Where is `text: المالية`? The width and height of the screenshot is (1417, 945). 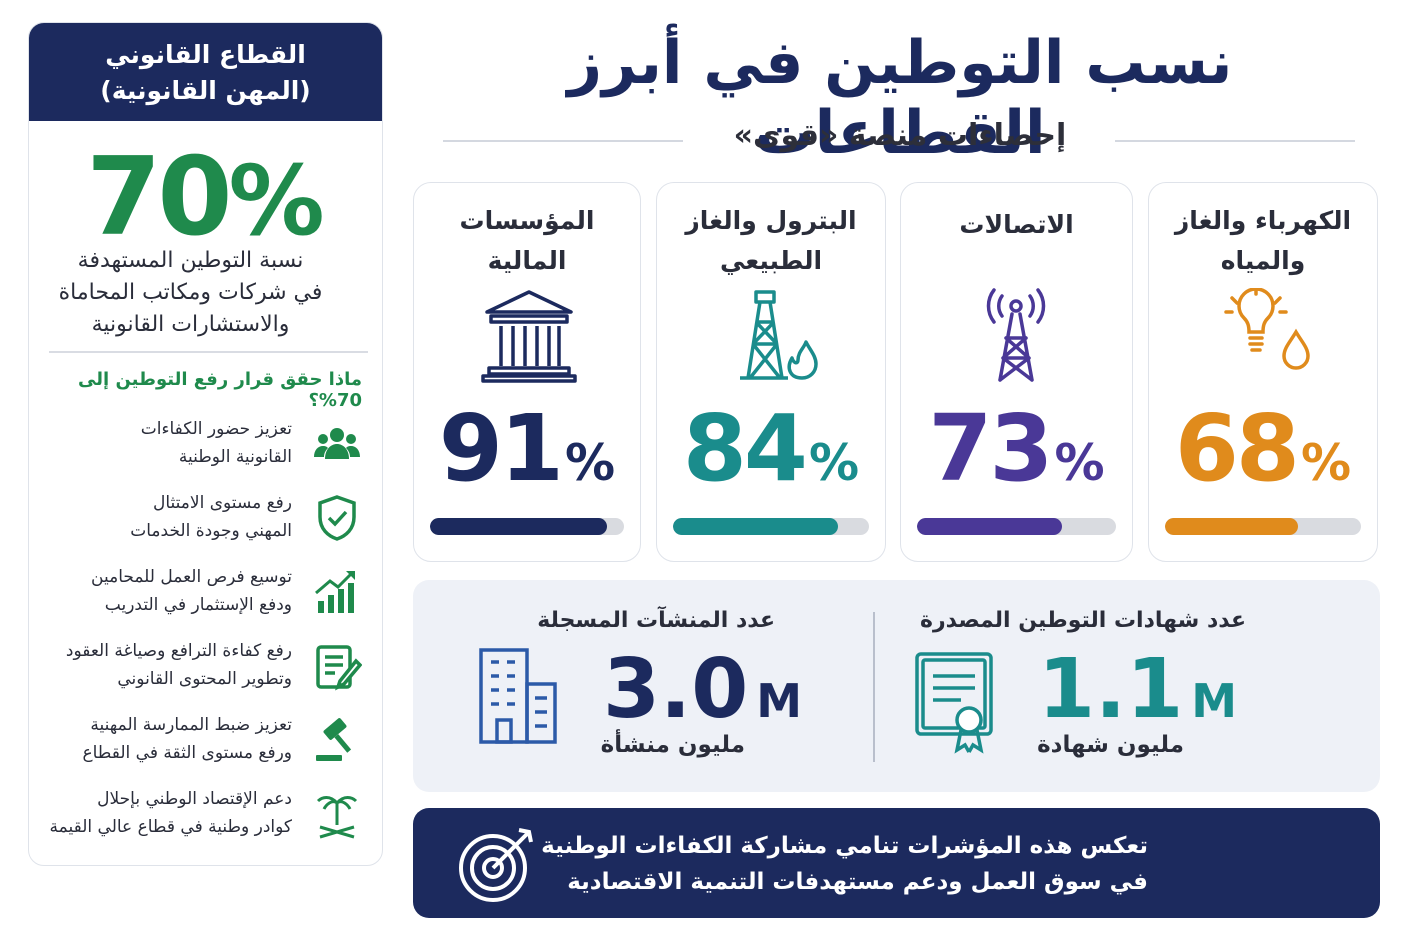
text: المالية is located at coordinates (527, 260).